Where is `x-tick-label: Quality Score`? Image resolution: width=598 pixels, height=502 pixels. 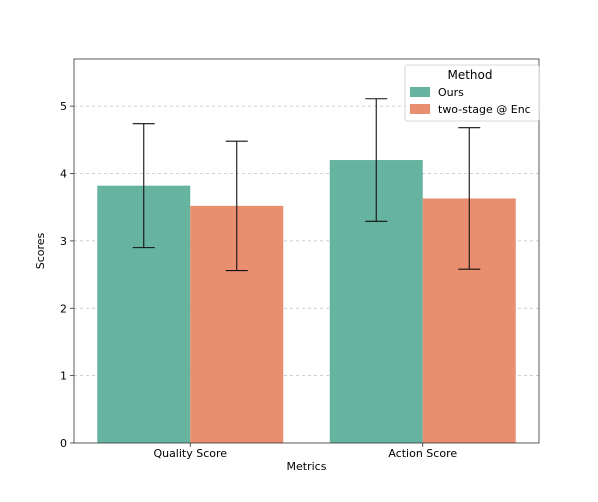 x-tick-label: Quality Score is located at coordinates (190, 453).